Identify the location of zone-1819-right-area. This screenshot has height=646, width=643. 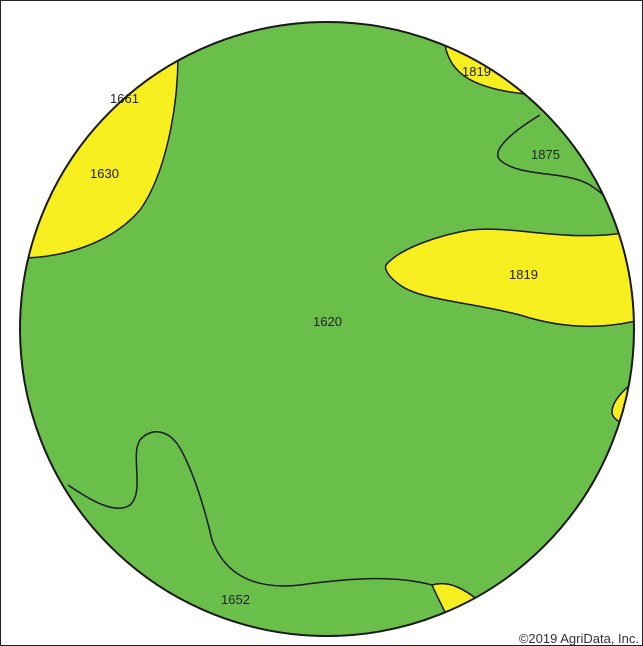
(509, 278).